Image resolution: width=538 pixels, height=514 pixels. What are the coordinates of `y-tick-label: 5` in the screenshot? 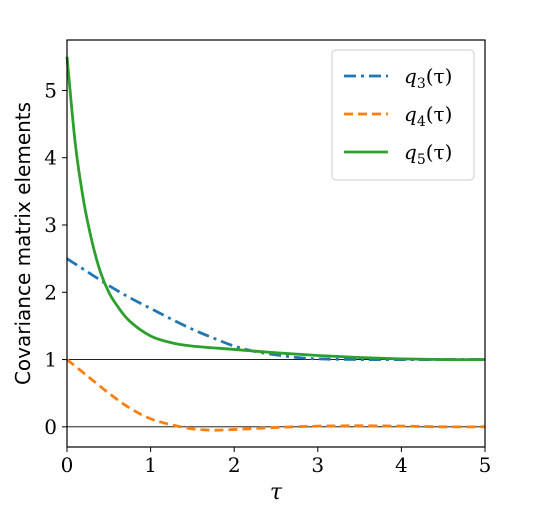 It's located at (50, 90).